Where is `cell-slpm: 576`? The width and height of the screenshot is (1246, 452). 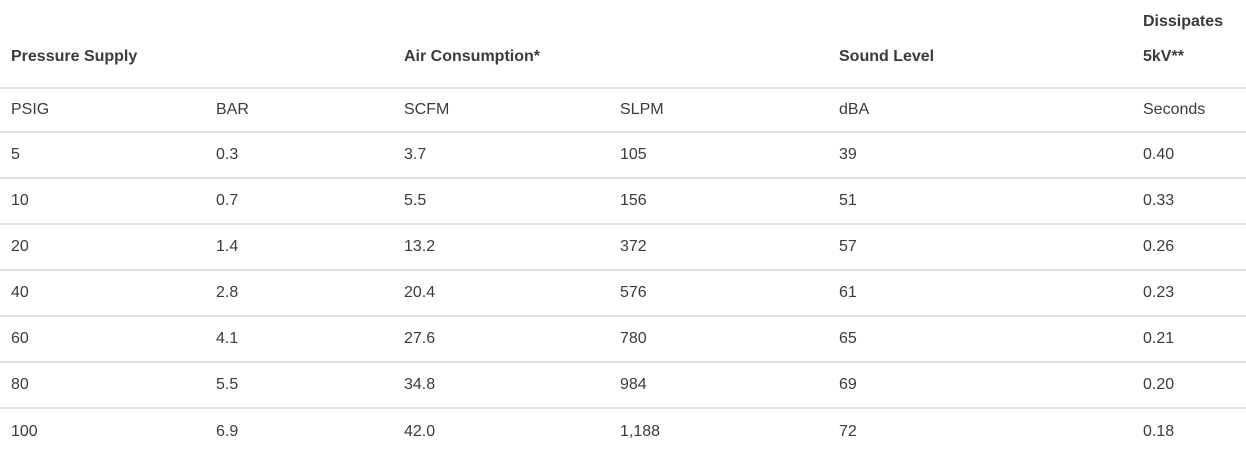 cell-slpm: 576 is located at coordinates (718, 293).